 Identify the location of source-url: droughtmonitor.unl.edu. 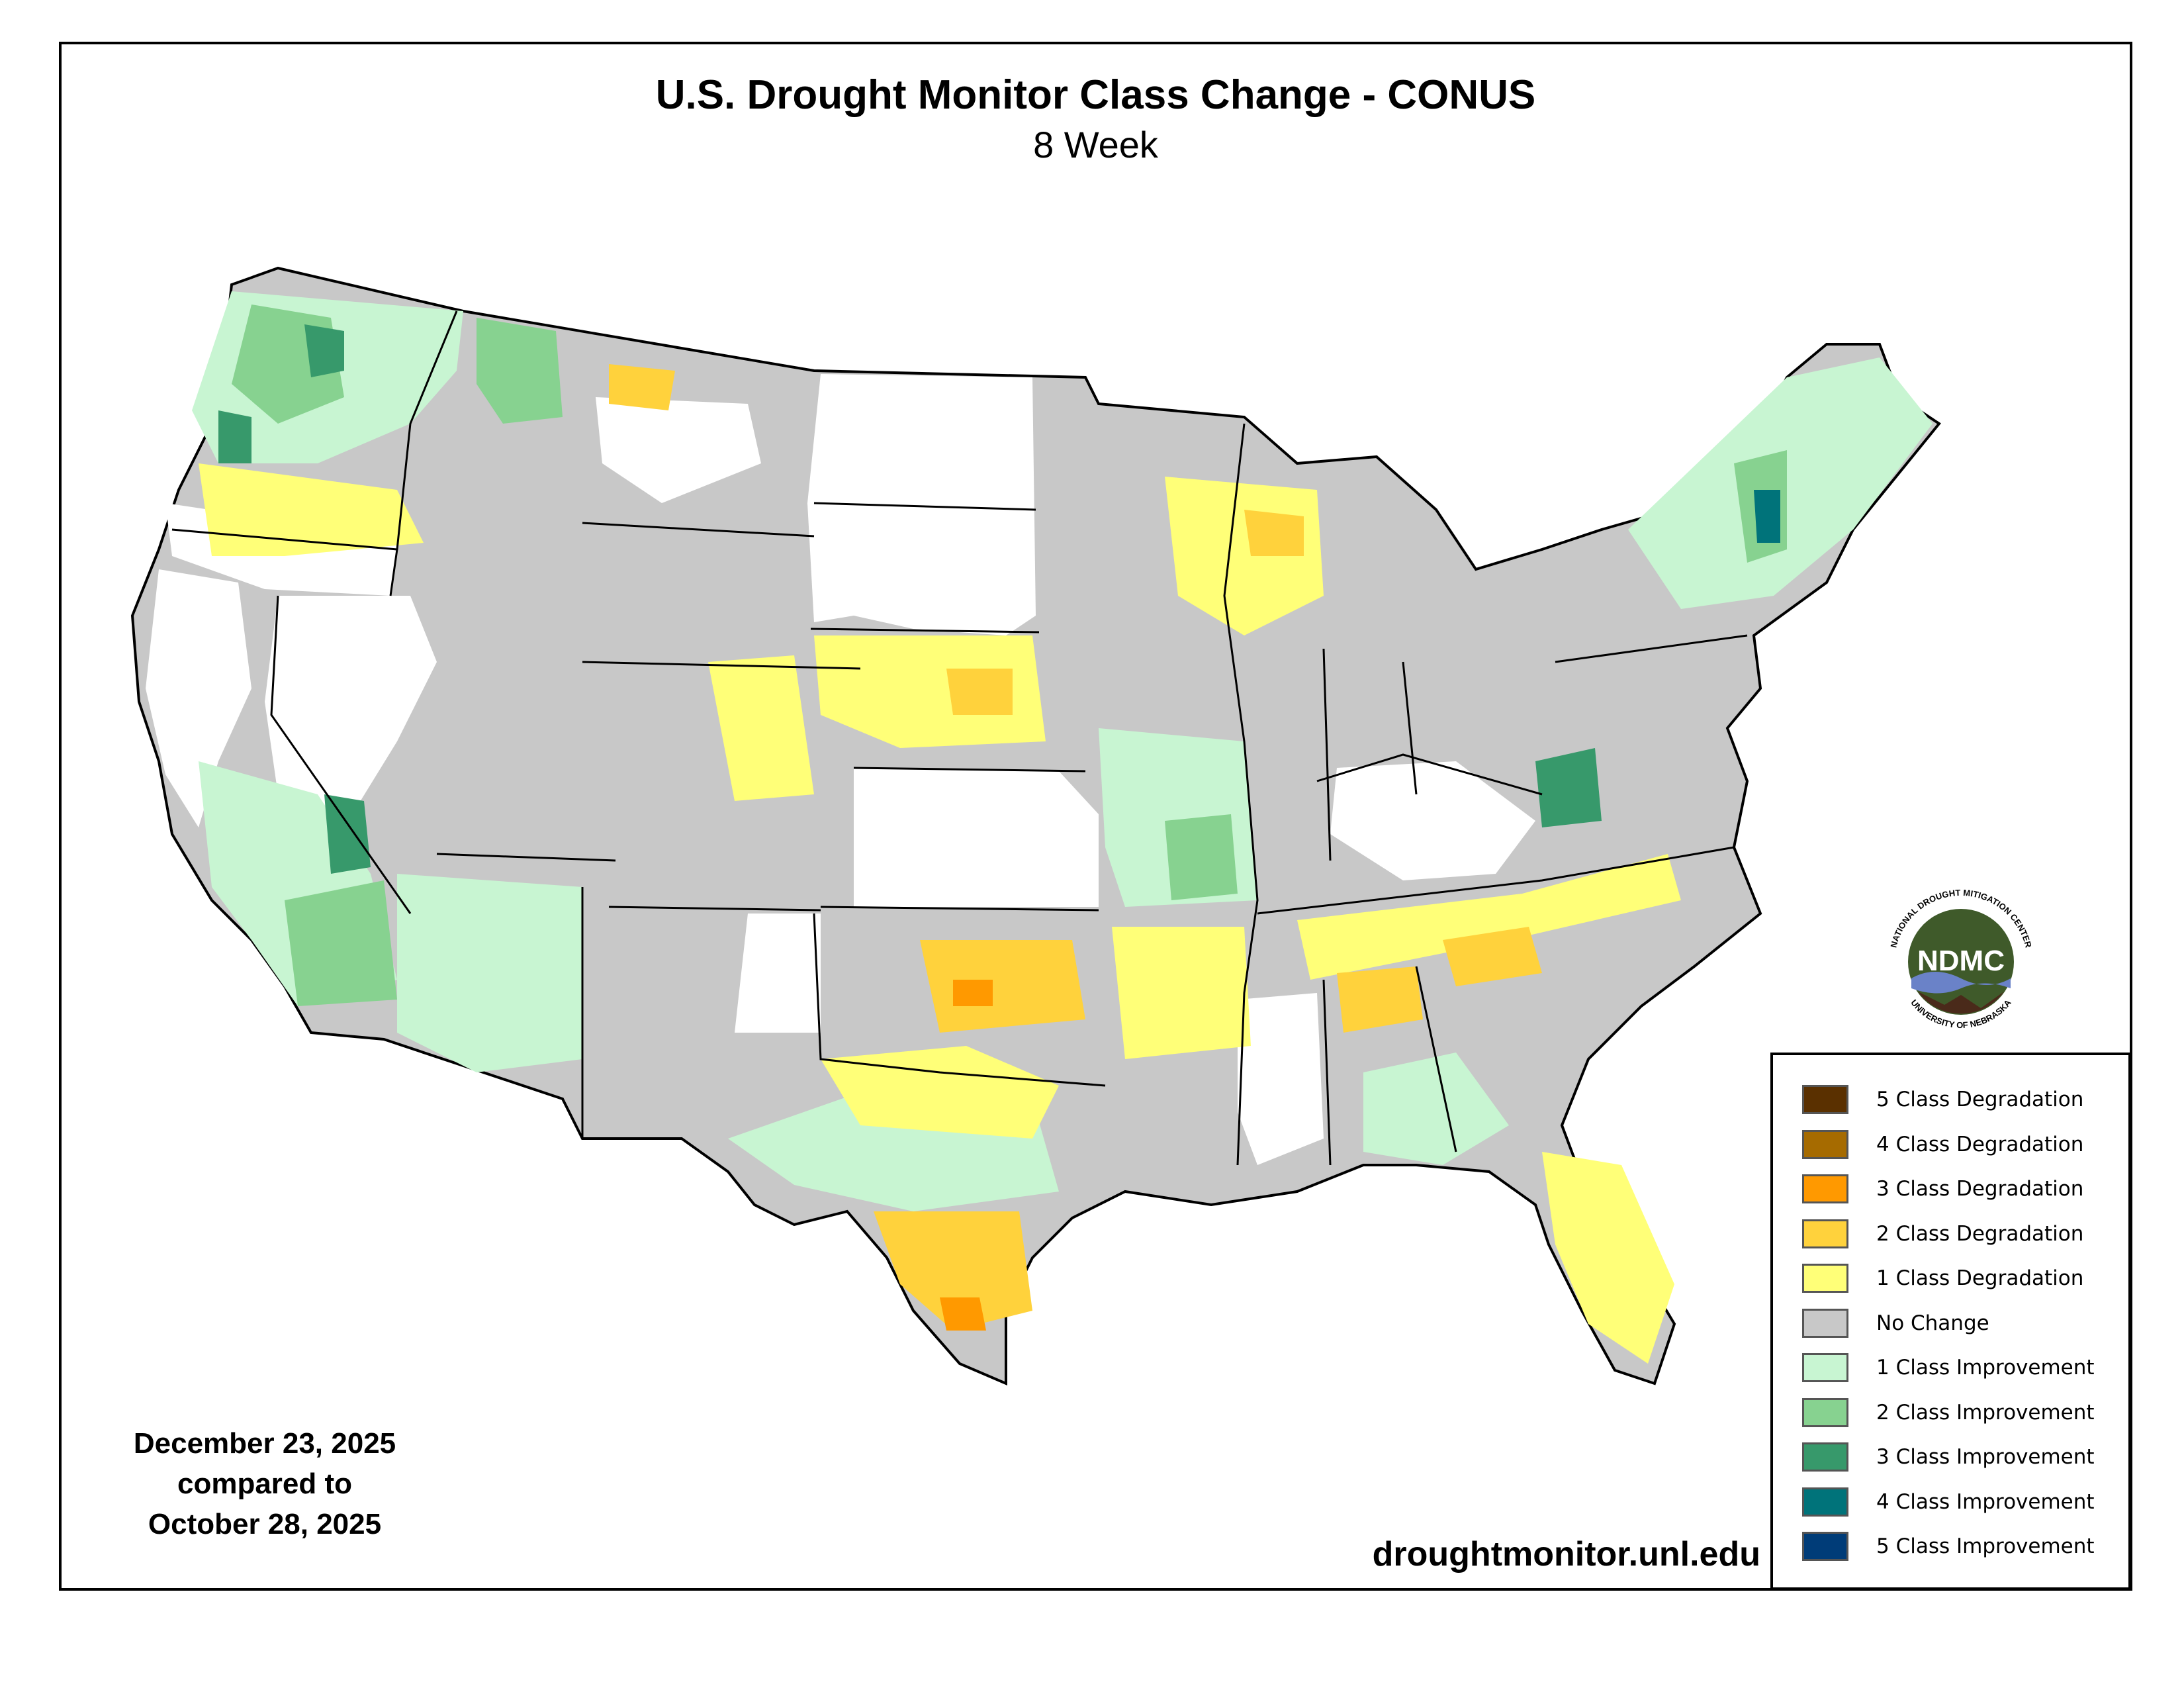
(1566, 1554).